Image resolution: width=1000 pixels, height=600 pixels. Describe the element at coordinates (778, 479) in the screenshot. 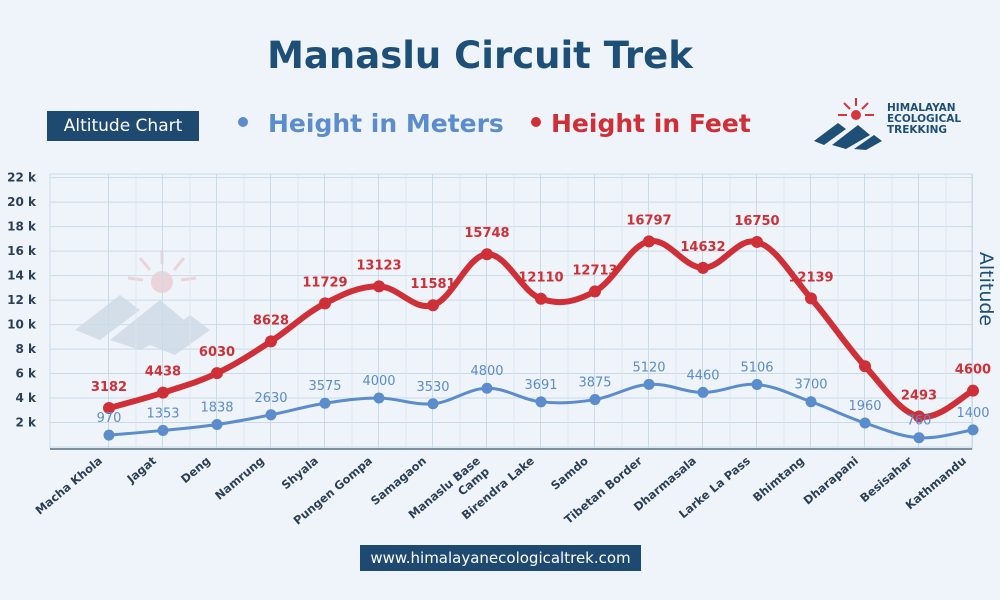

I see `x-tick-label: Bhimtang` at that location.